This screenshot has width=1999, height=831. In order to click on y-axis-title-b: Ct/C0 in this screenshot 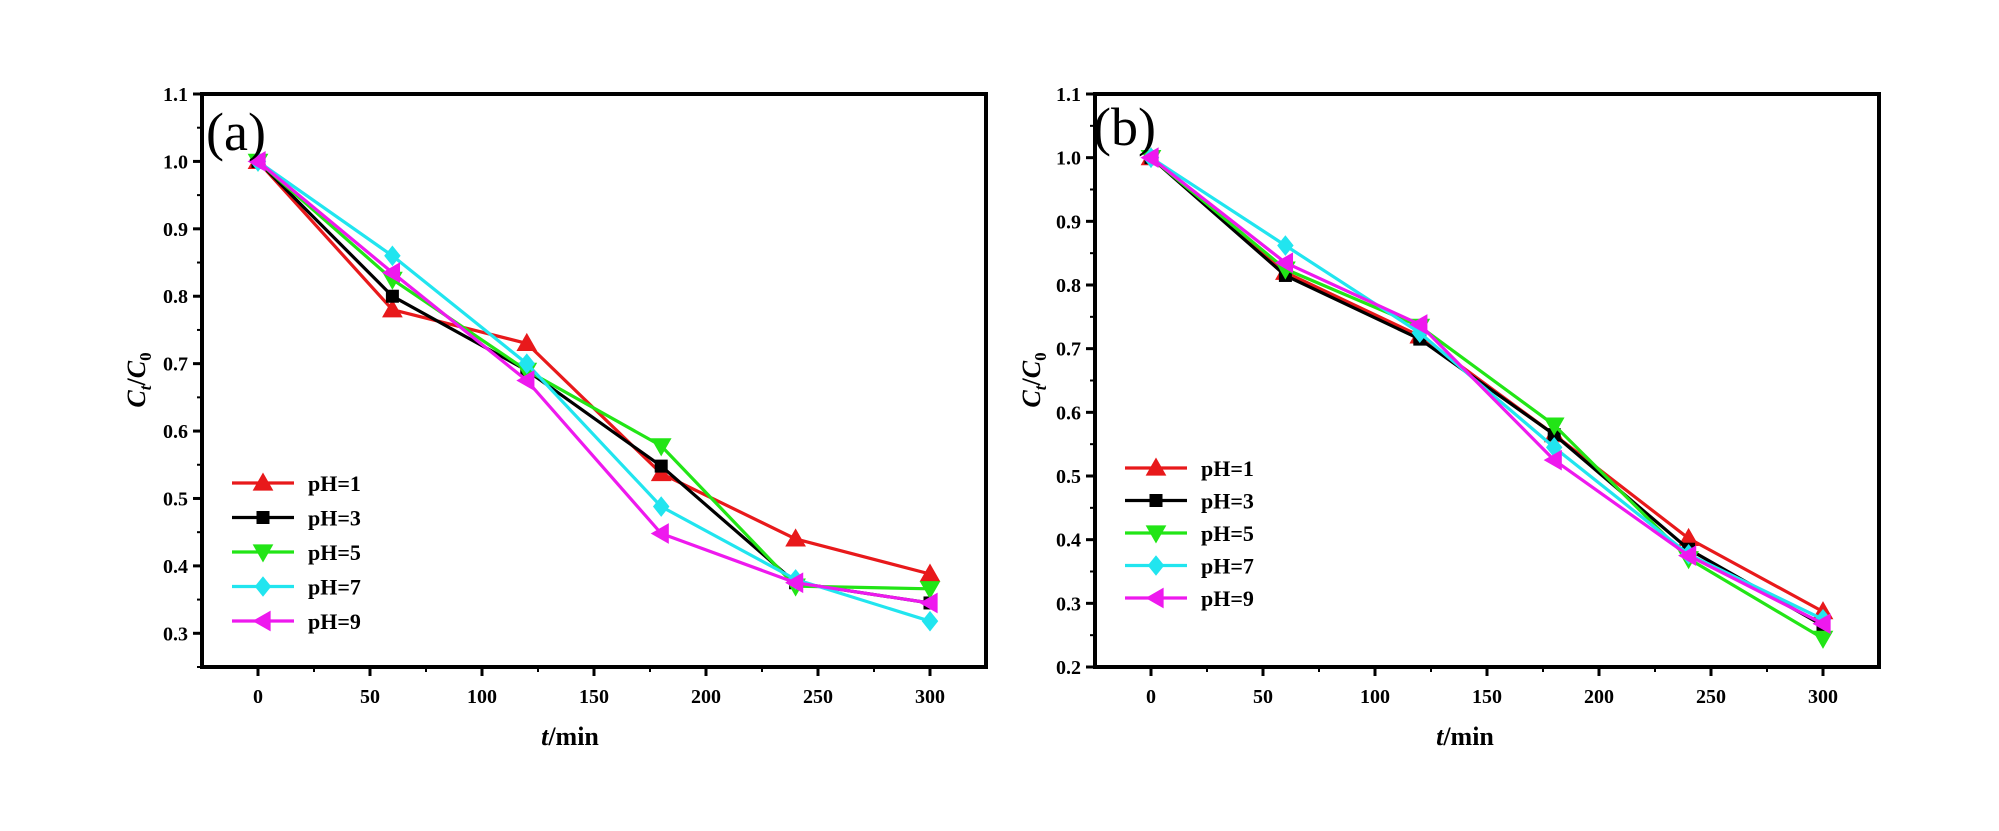, I will do `click(1033, 379)`.